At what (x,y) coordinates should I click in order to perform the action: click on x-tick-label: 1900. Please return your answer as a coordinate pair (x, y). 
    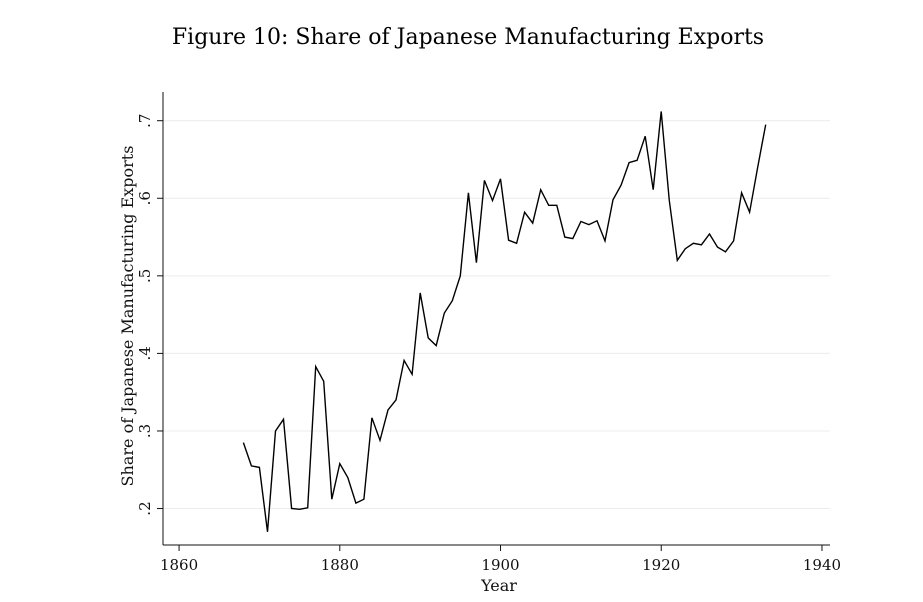
    Looking at the image, I should click on (500, 565).